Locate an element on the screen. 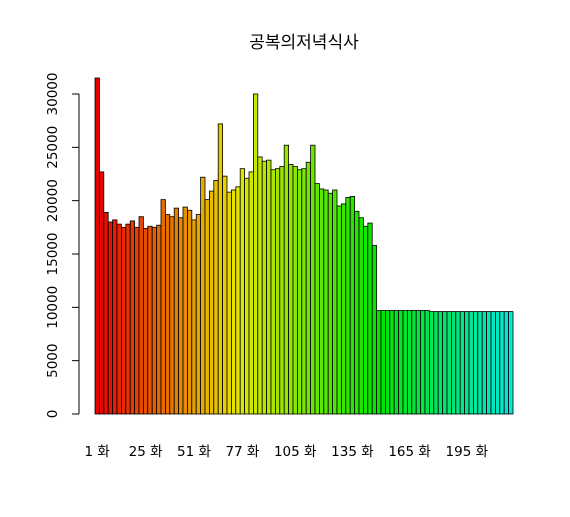 Image resolution: width=570 pixels, height=517 pixels. x-tick-label: 105 화 is located at coordinates (295, 452).